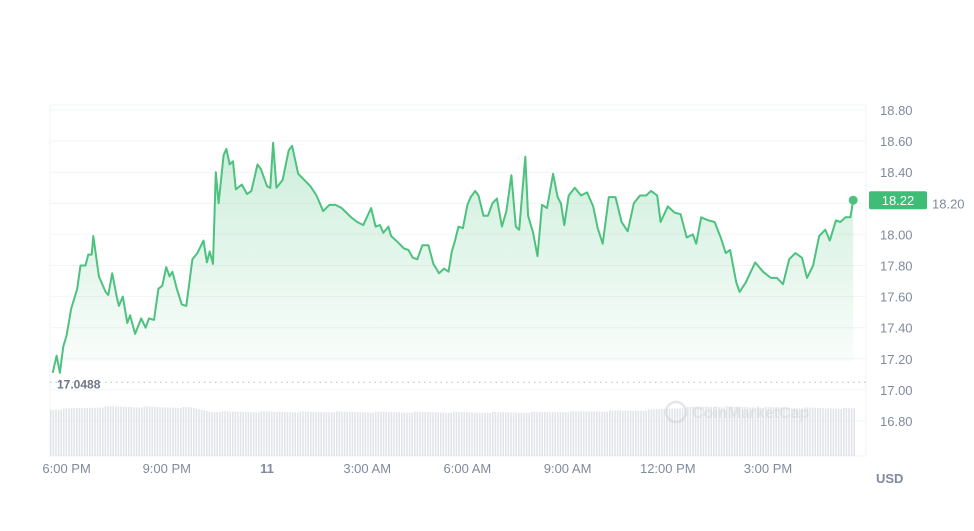  Describe the element at coordinates (896, 110) in the screenshot. I see `y-tick-label: 18.80` at that location.